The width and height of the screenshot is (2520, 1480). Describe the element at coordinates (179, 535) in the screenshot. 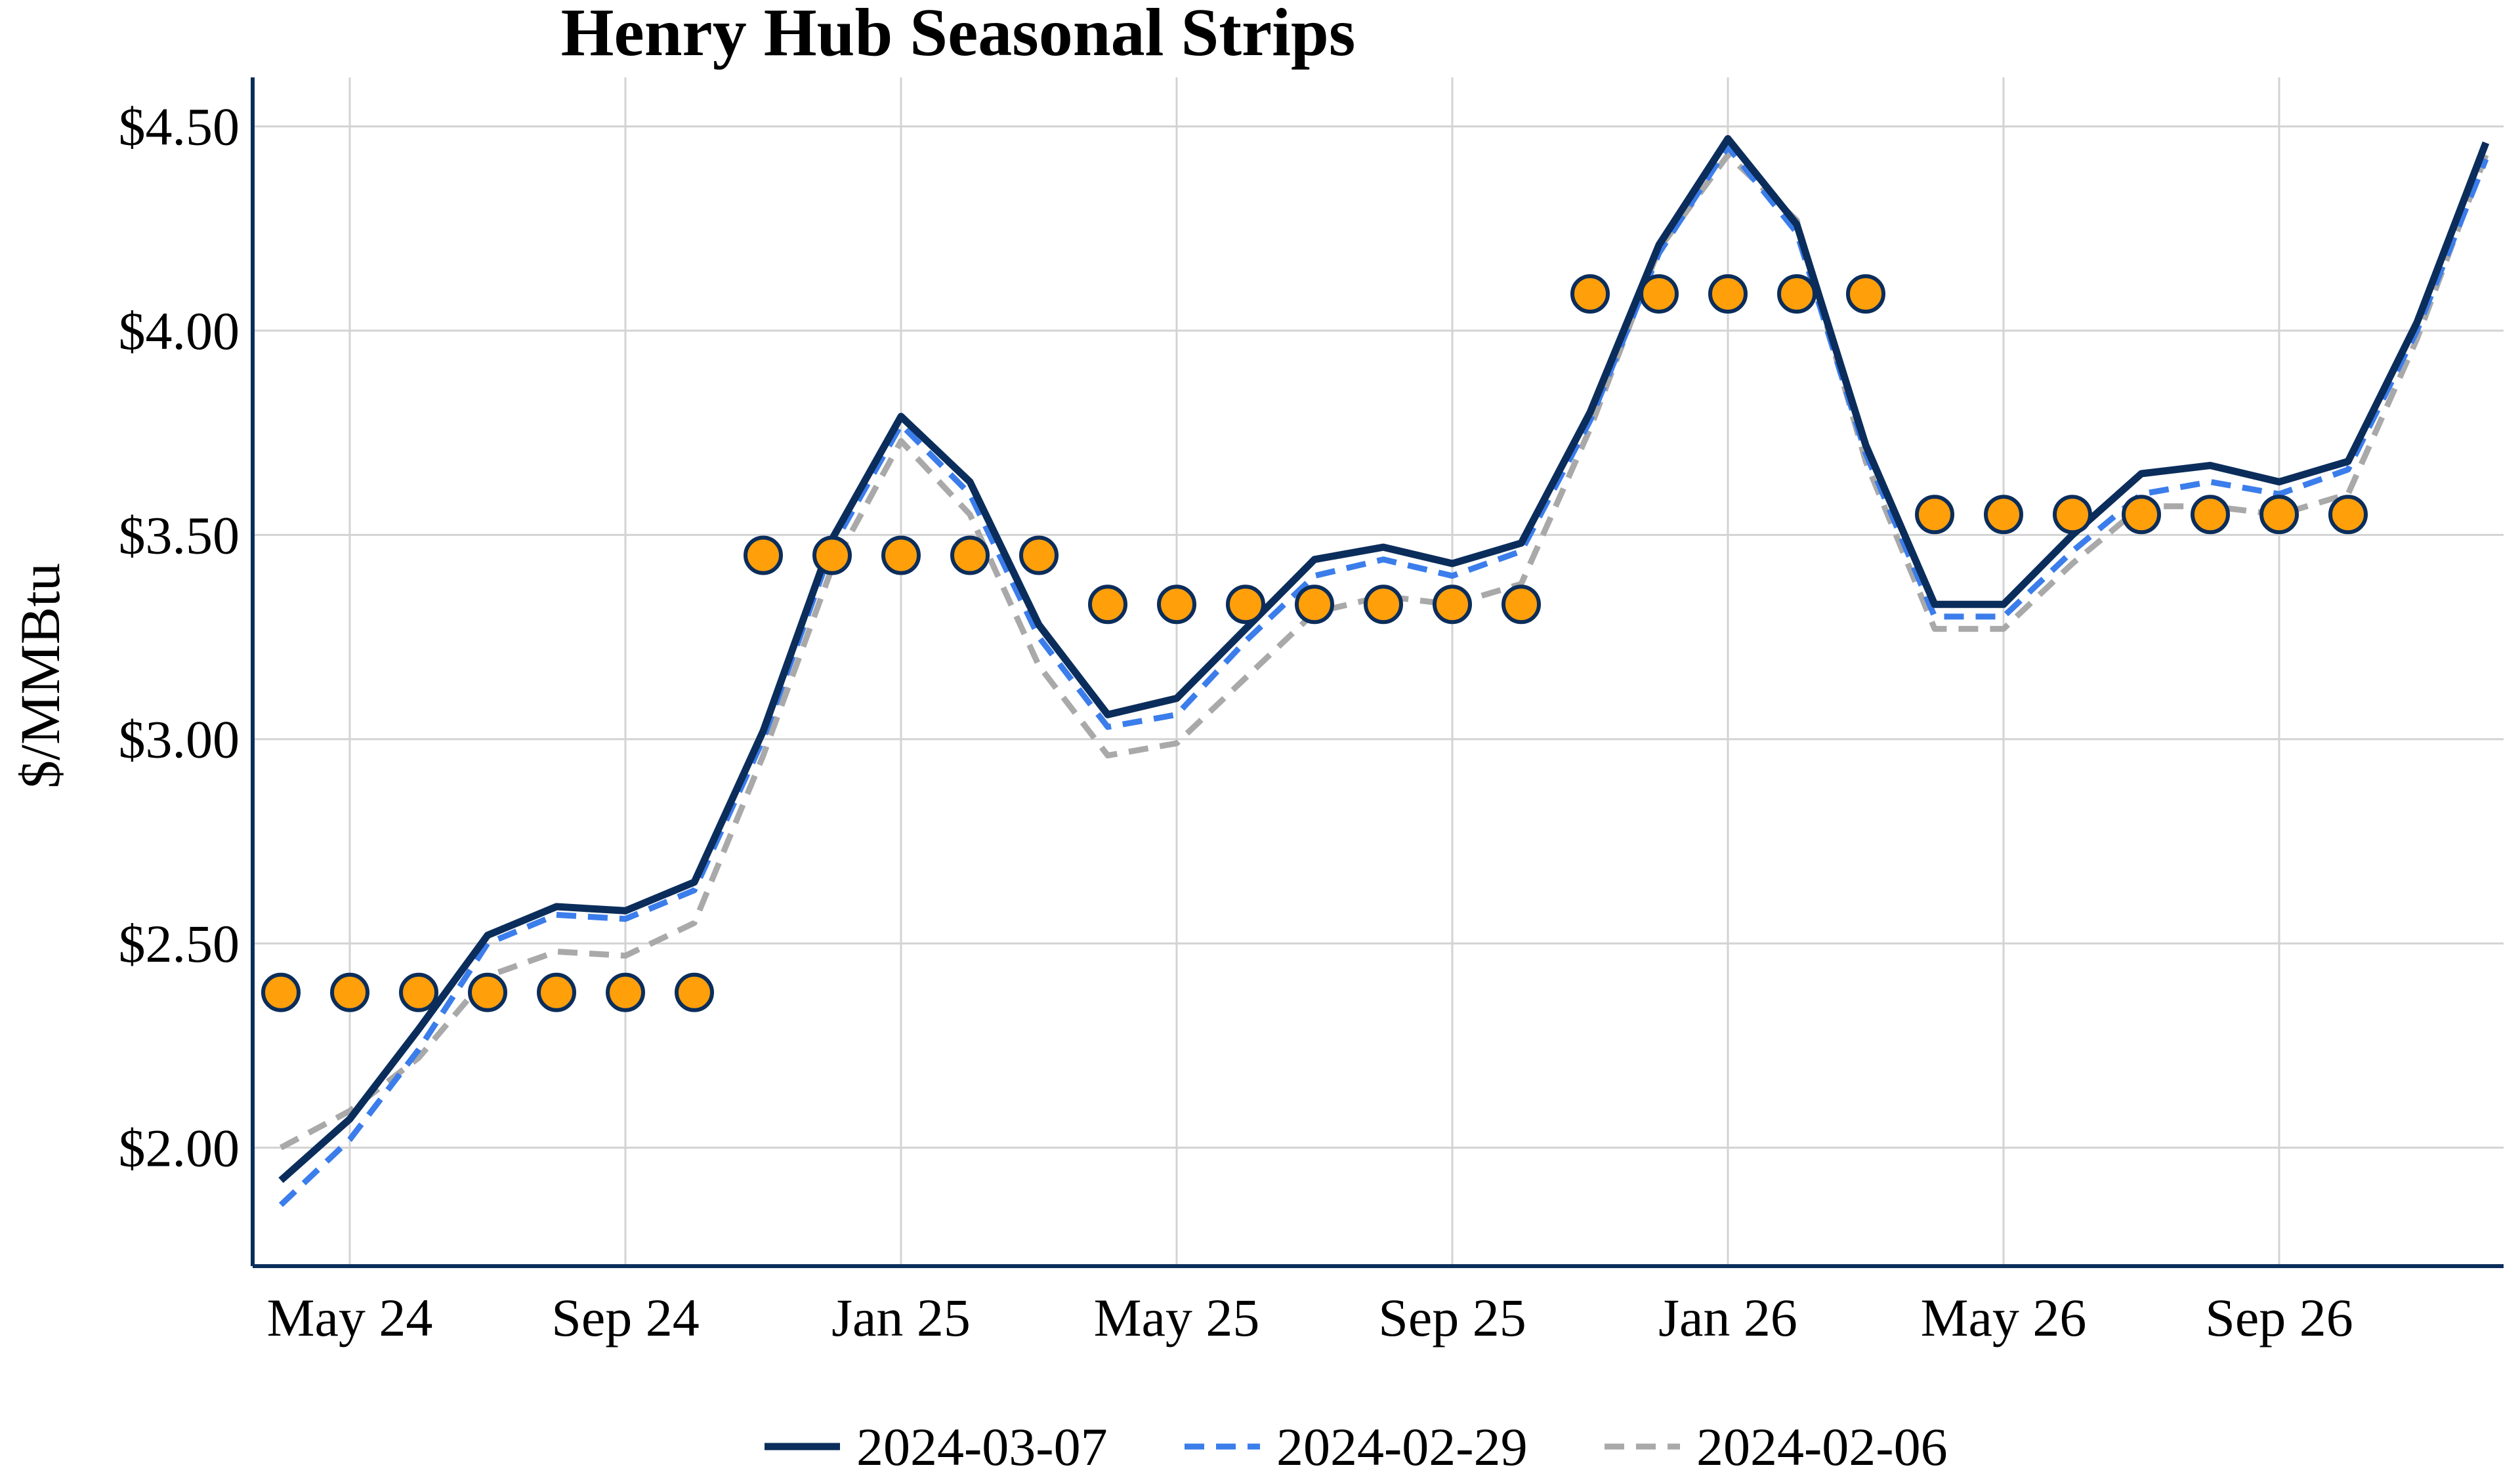

I see `y-tick-label: $3.50` at that location.